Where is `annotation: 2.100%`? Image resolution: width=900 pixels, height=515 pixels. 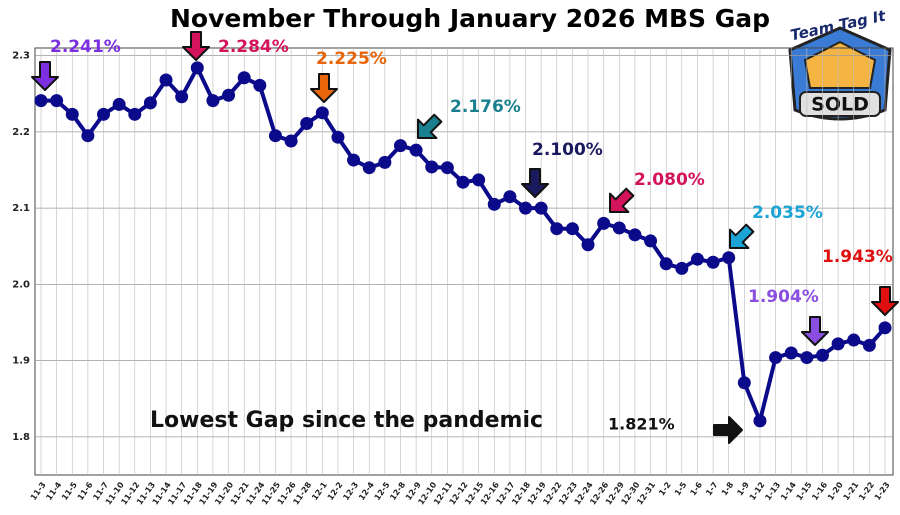 annotation: 2.100% is located at coordinates (567, 150).